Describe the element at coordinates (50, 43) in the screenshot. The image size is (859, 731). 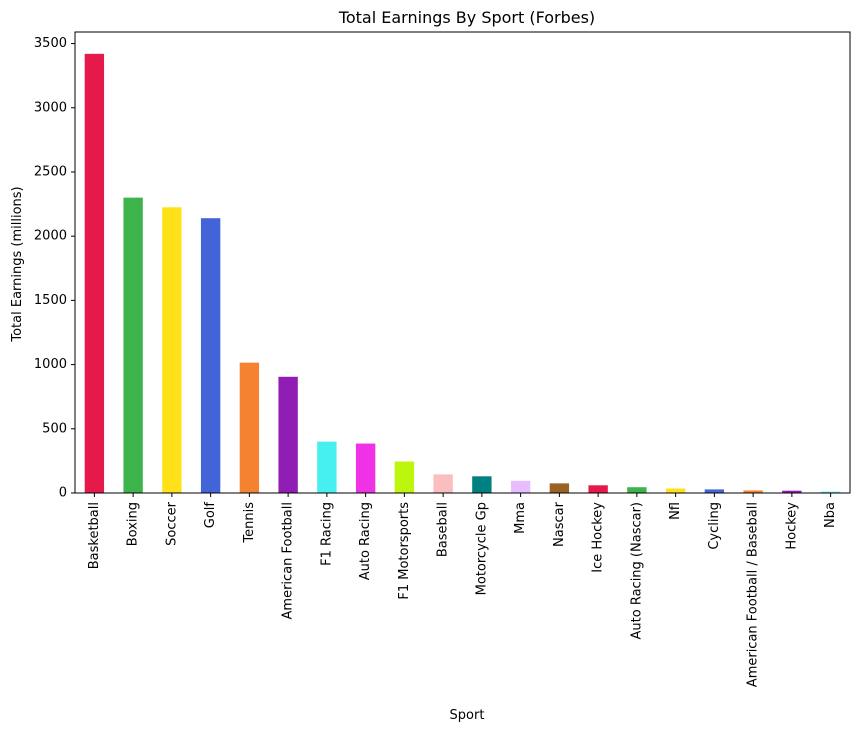
I see `y-tick-label: 3500` at that location.